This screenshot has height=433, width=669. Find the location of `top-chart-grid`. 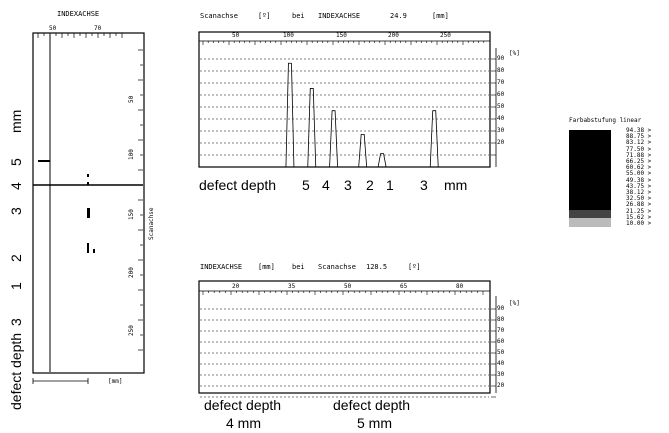

top-chart-grid is located at coordinates (348, 107).